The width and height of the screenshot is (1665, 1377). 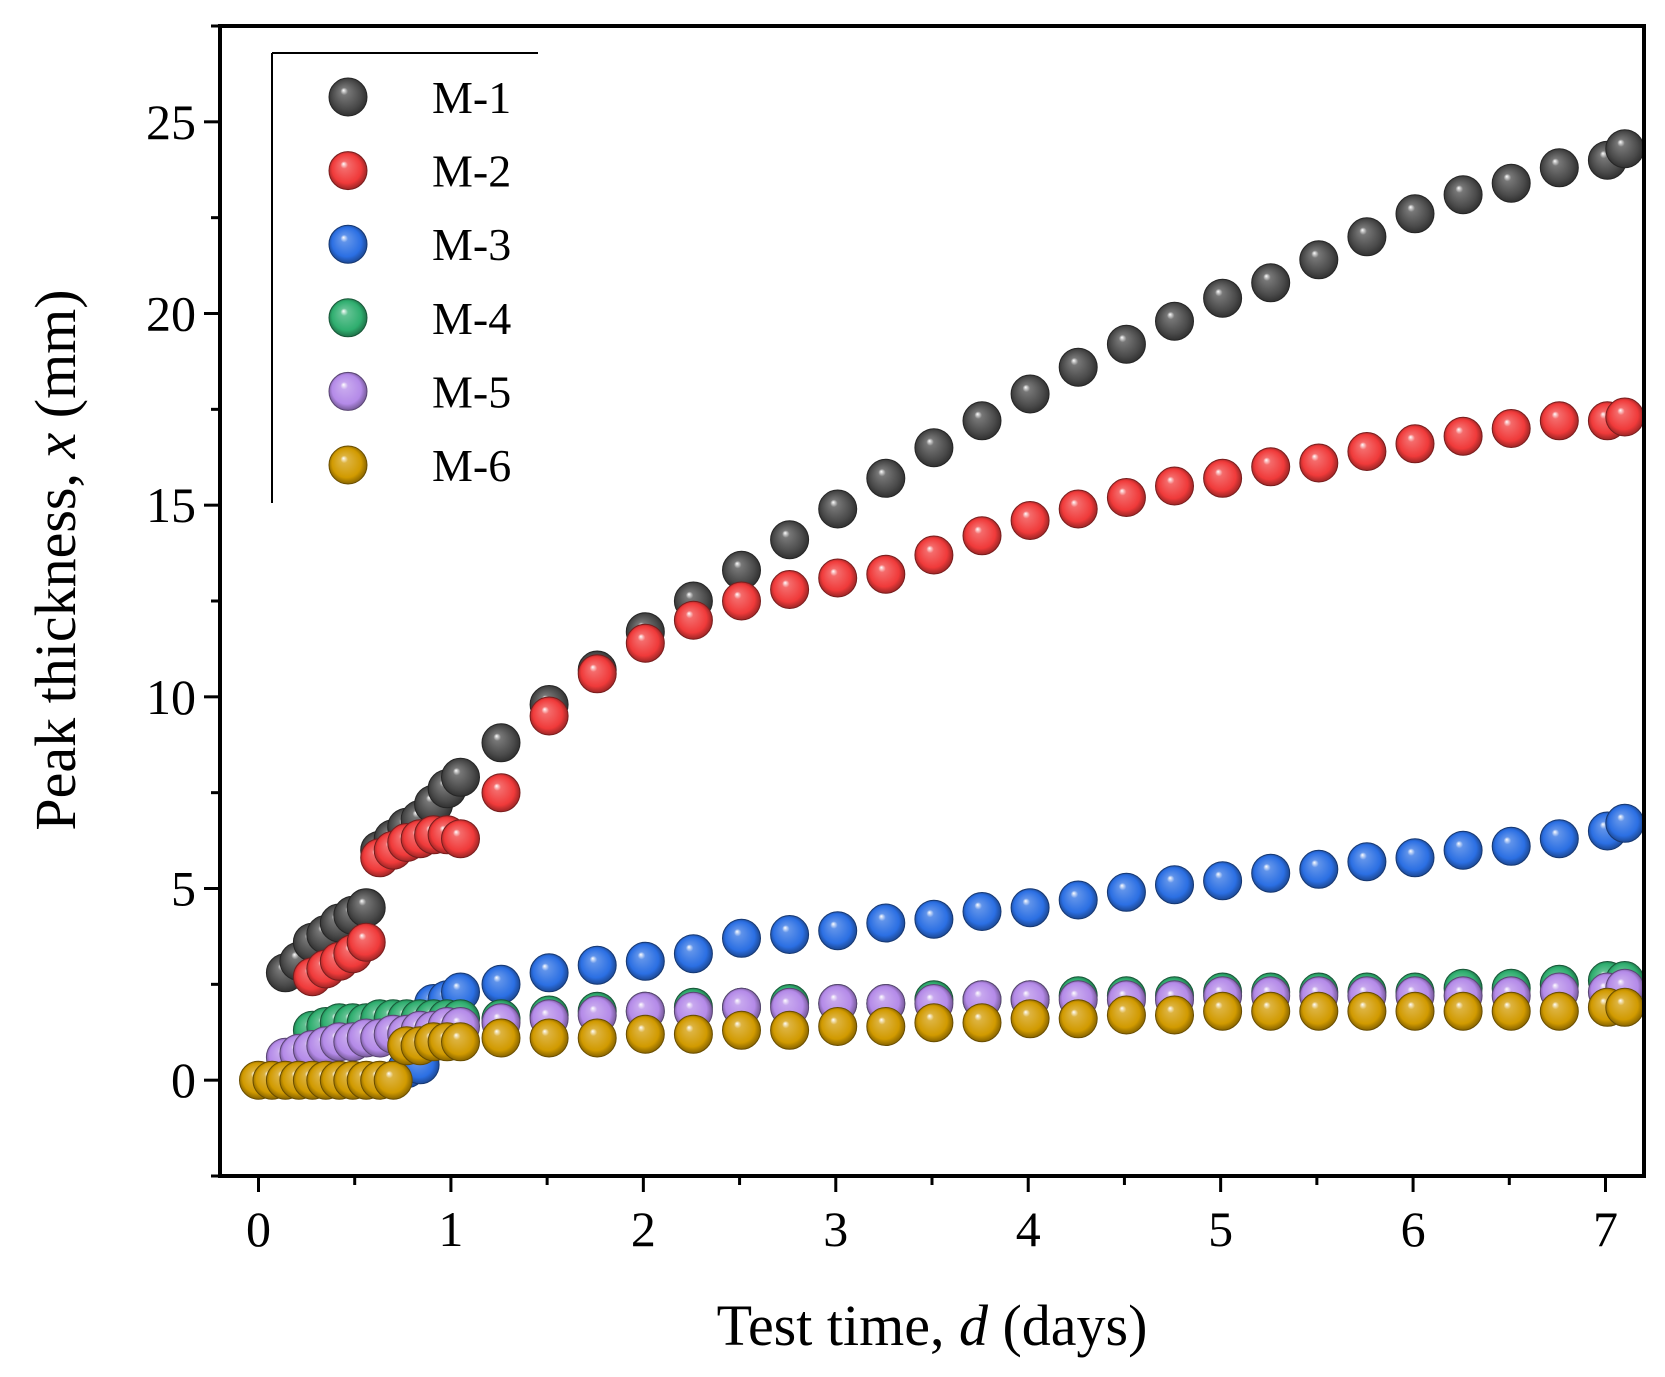 I want to click on legend-label: M-6, so click(x=471, y=465).